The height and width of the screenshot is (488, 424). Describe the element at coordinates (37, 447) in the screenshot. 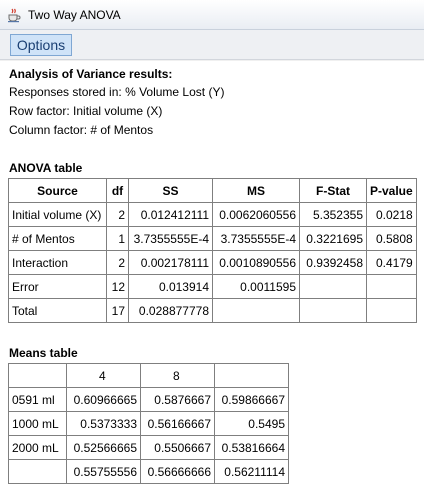

I see `row-label-cell: 2000 mL` at that location.